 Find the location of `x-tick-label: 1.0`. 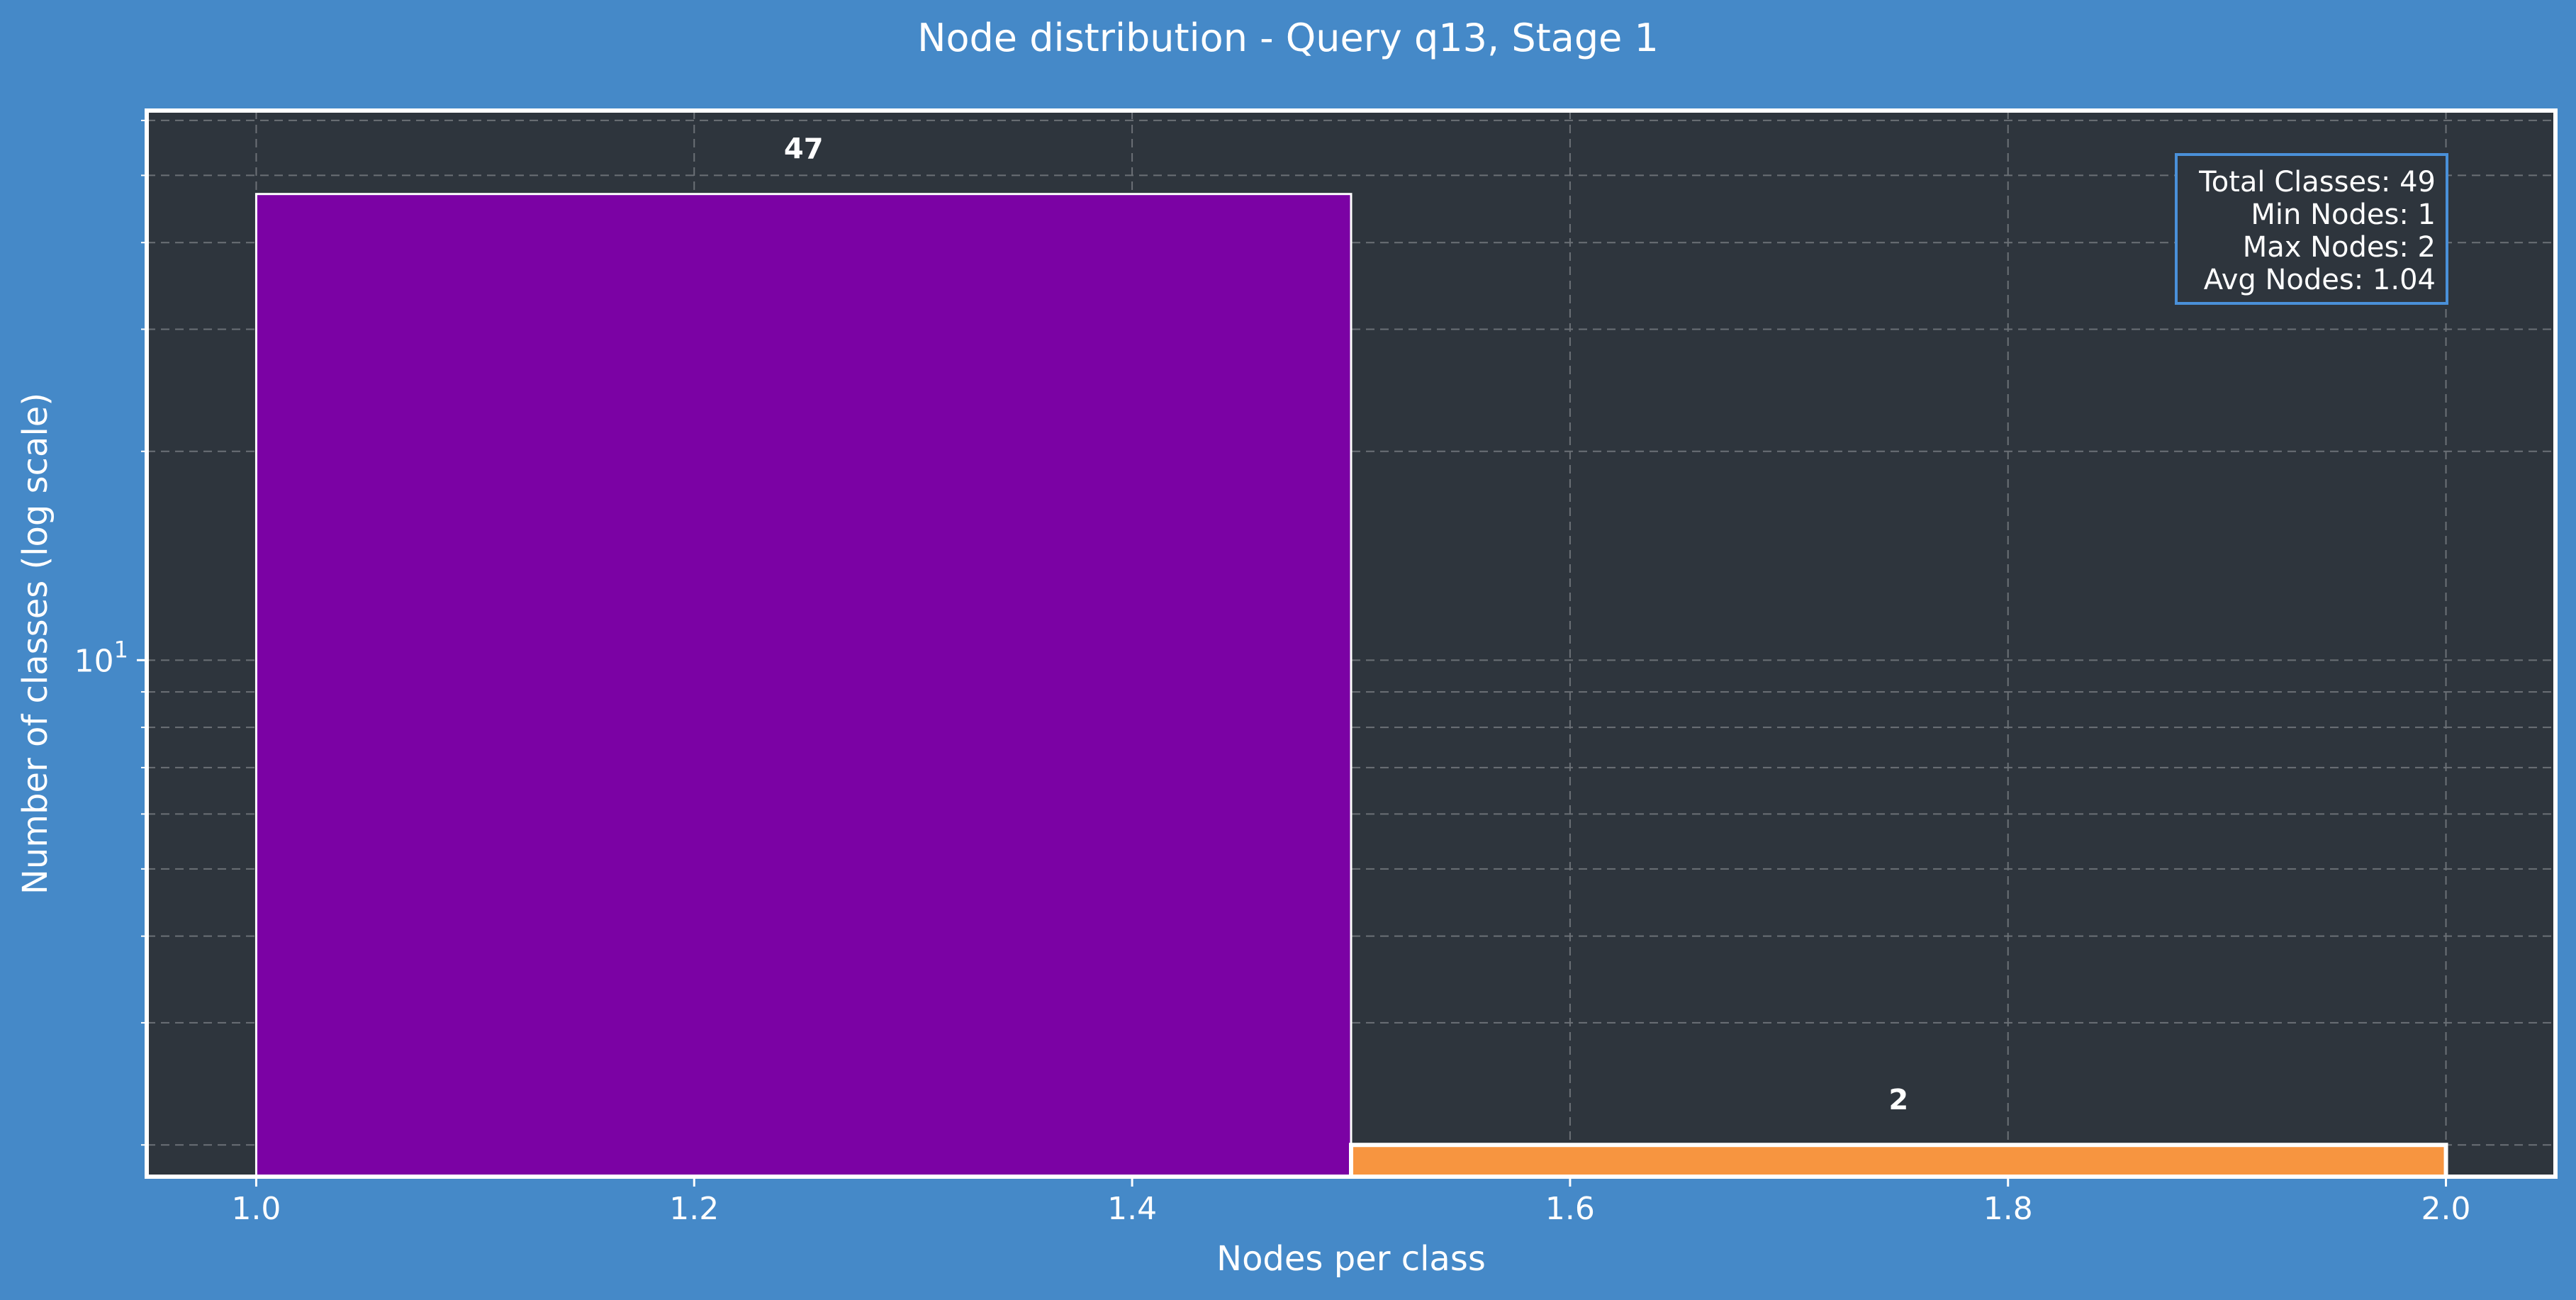

x-tick-label: 1.0 is located at coordinates (256, 1209).